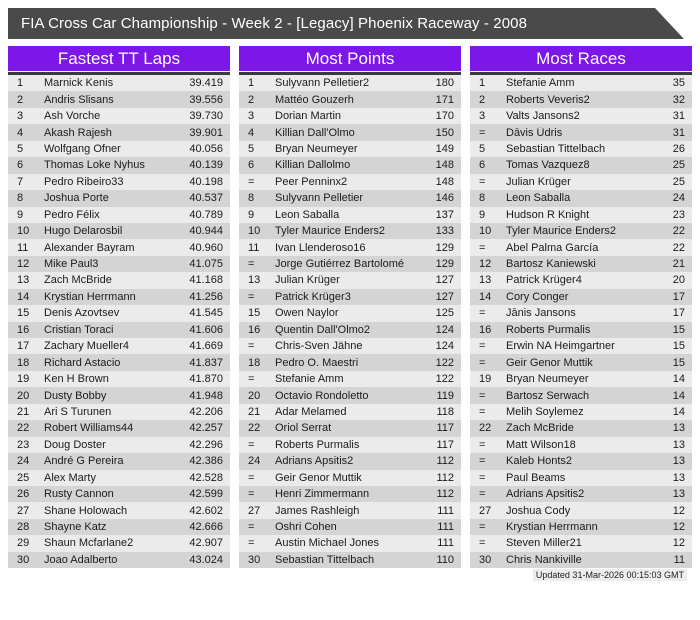 This screenshot has width=700, height=620. What do you see at coordinates (541, 444) in the screenshot?
I see `name-cell: Matt Wilson18` at bounding box center [541, 444].